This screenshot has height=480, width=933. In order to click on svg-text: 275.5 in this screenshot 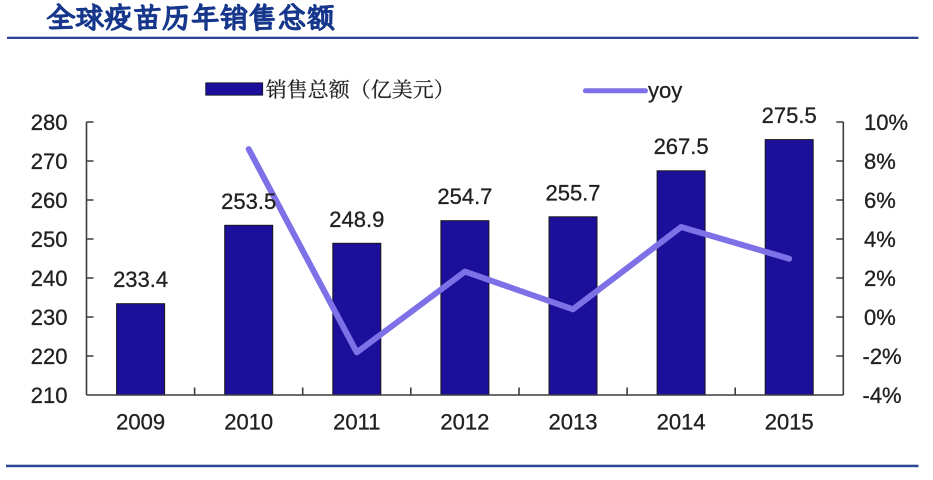, I will do `click(789, 115)`.